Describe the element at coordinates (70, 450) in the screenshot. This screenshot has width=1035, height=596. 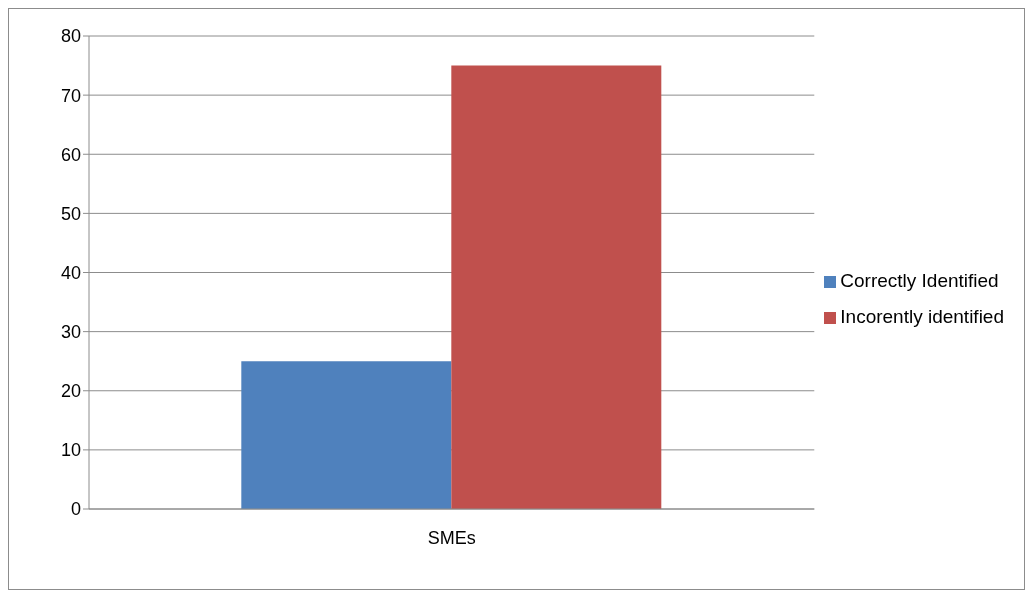
I see `y-tick-label: 10` at that location.